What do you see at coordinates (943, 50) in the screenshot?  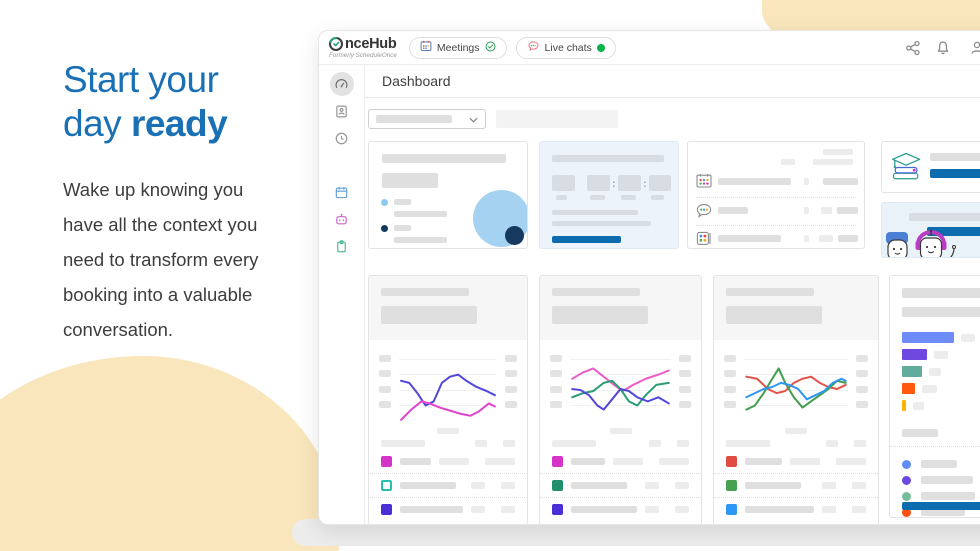 I see `notifications-bell-icon` at bounding box center [943, 50].